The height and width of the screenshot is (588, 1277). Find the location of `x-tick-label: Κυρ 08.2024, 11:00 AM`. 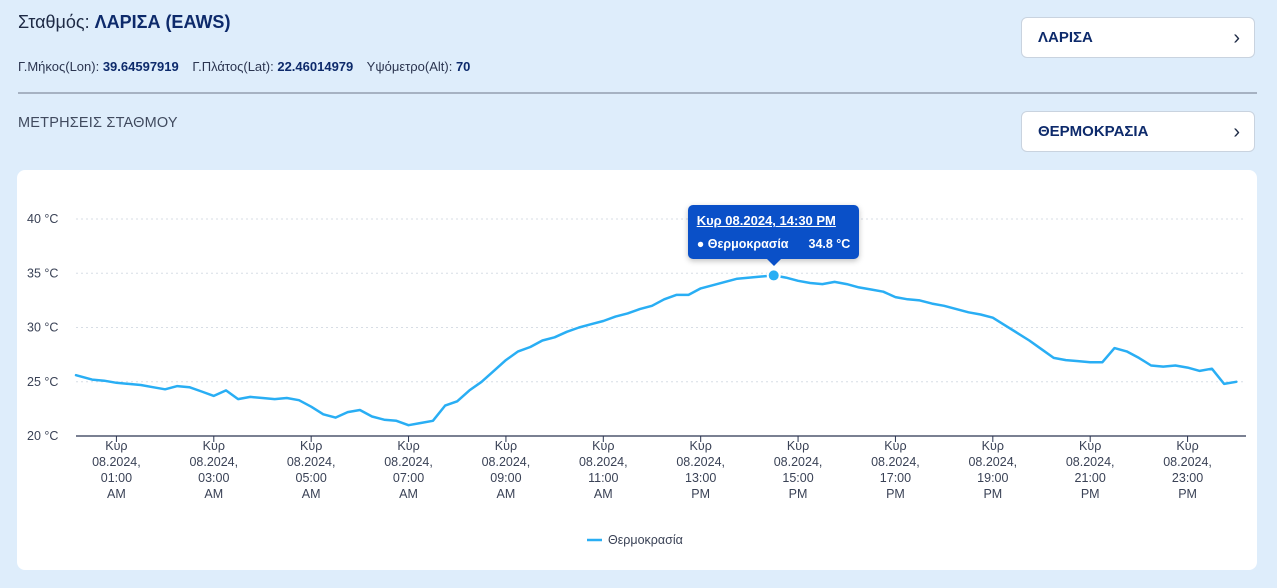

x-tick-label: Κυρ 08.2024, 11:00 AM is located at coordinates (603, 470).